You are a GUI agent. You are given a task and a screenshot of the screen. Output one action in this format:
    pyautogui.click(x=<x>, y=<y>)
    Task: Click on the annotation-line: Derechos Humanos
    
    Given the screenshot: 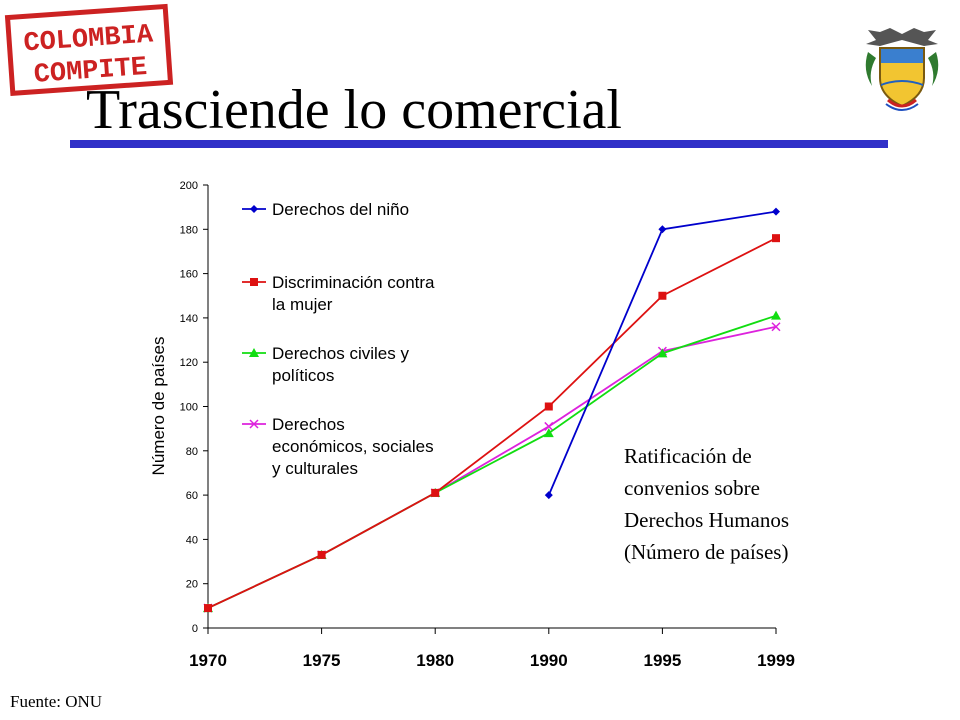 What is the action you would take?
    pyautogui.click(x=707, y=520)
    